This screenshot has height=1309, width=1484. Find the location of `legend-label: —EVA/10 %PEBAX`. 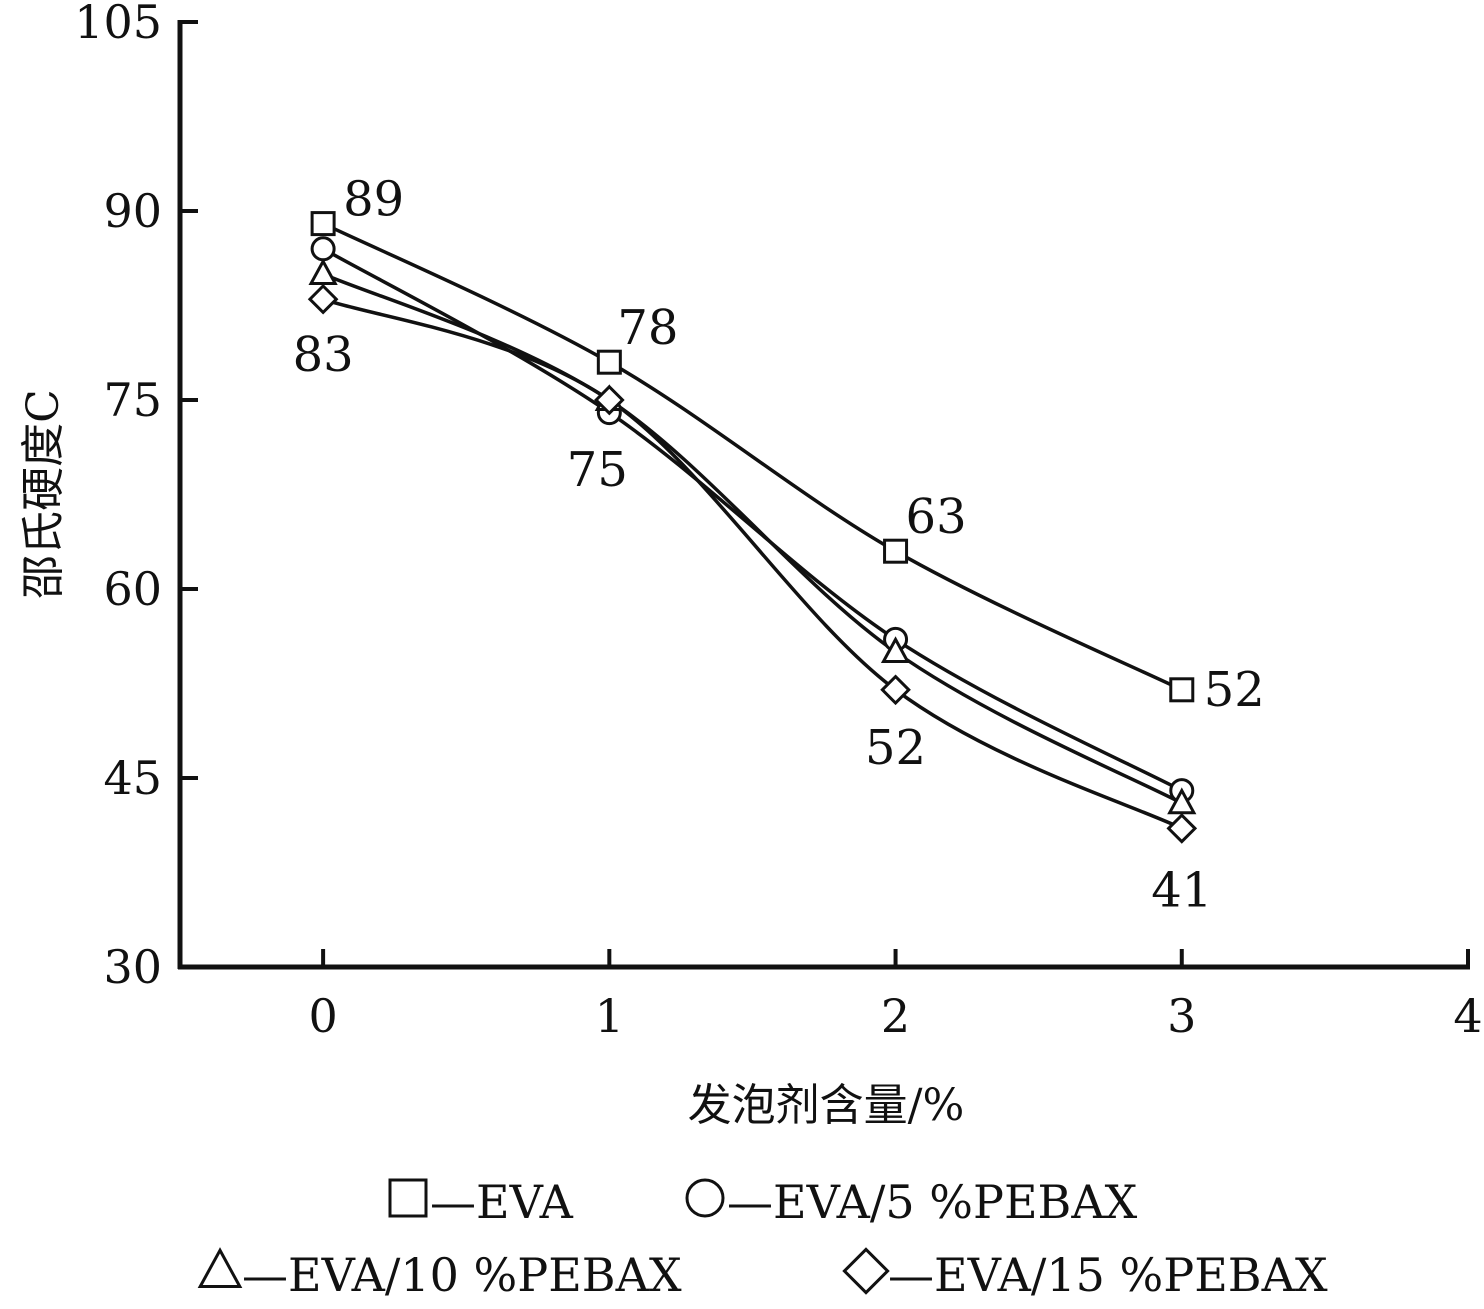

legend-label: —EVA/10 %PEBAX is located at coordinates (462, 1275).